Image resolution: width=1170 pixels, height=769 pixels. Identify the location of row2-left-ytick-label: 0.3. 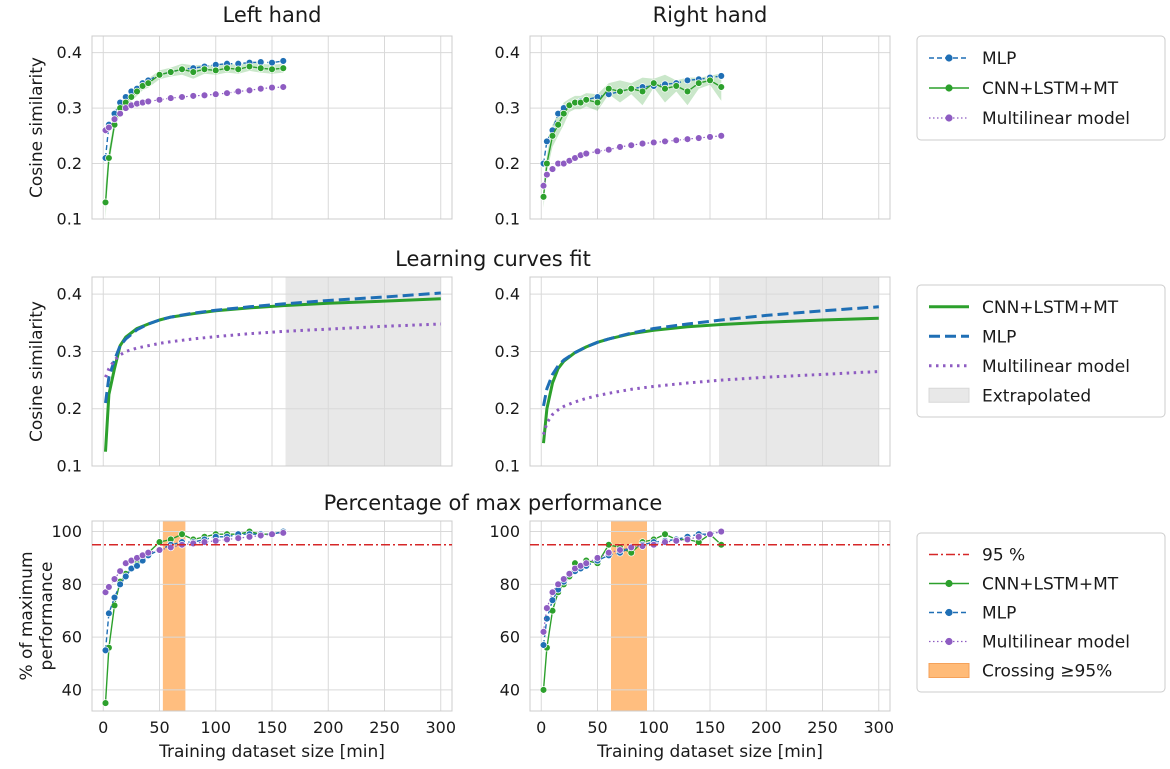
(69, 351).